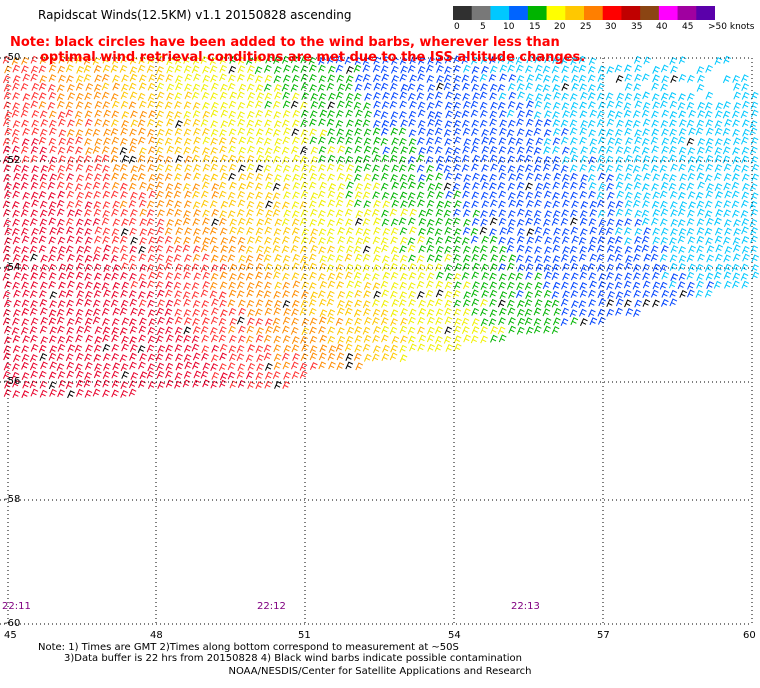 The width and height of the screenshot is (760, 688). Describe the element at coordinates (605, 28) in the screenshot. I see `legend-labels: 0 5 10 15 20 25 30 35 40 45 >50 knots` at that location.